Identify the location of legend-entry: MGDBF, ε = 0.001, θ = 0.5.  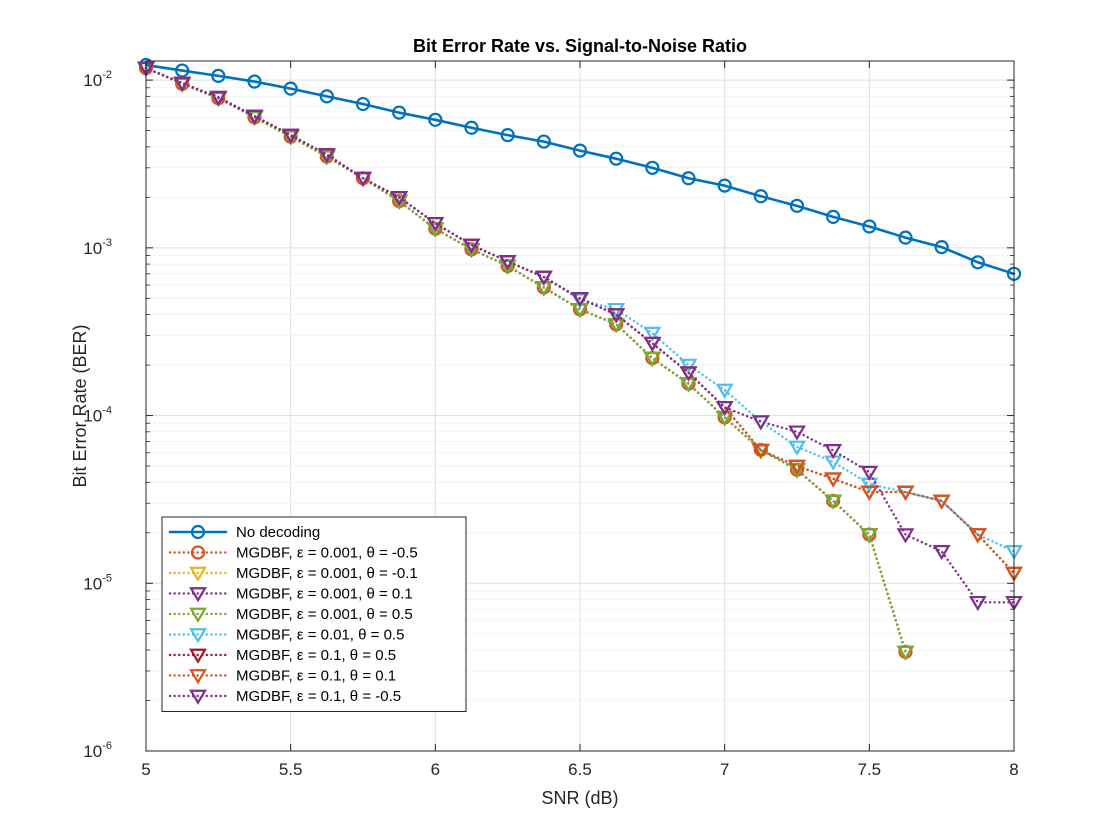
(290, 614).